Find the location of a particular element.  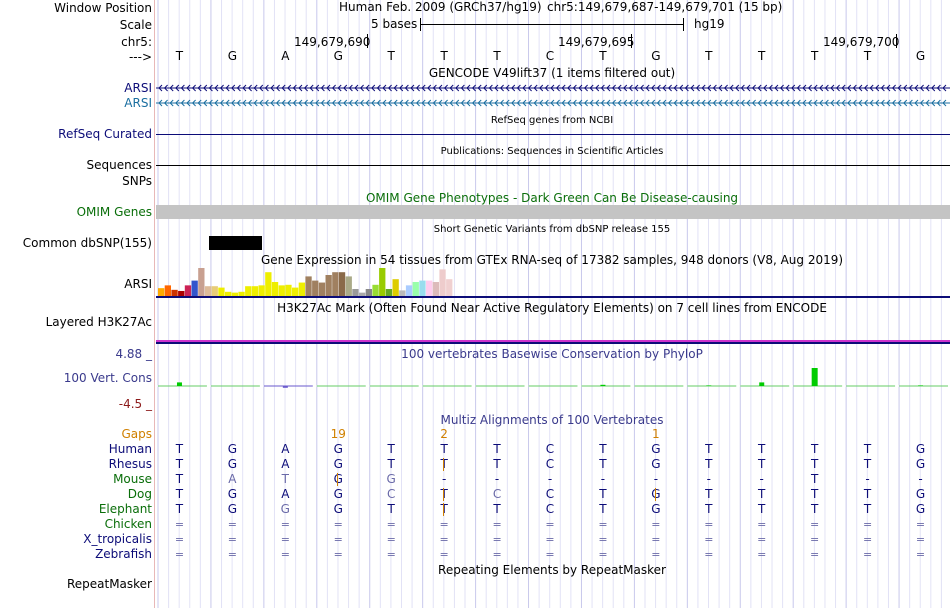

gtex-bar-chart is located at coordinates (553, 283).